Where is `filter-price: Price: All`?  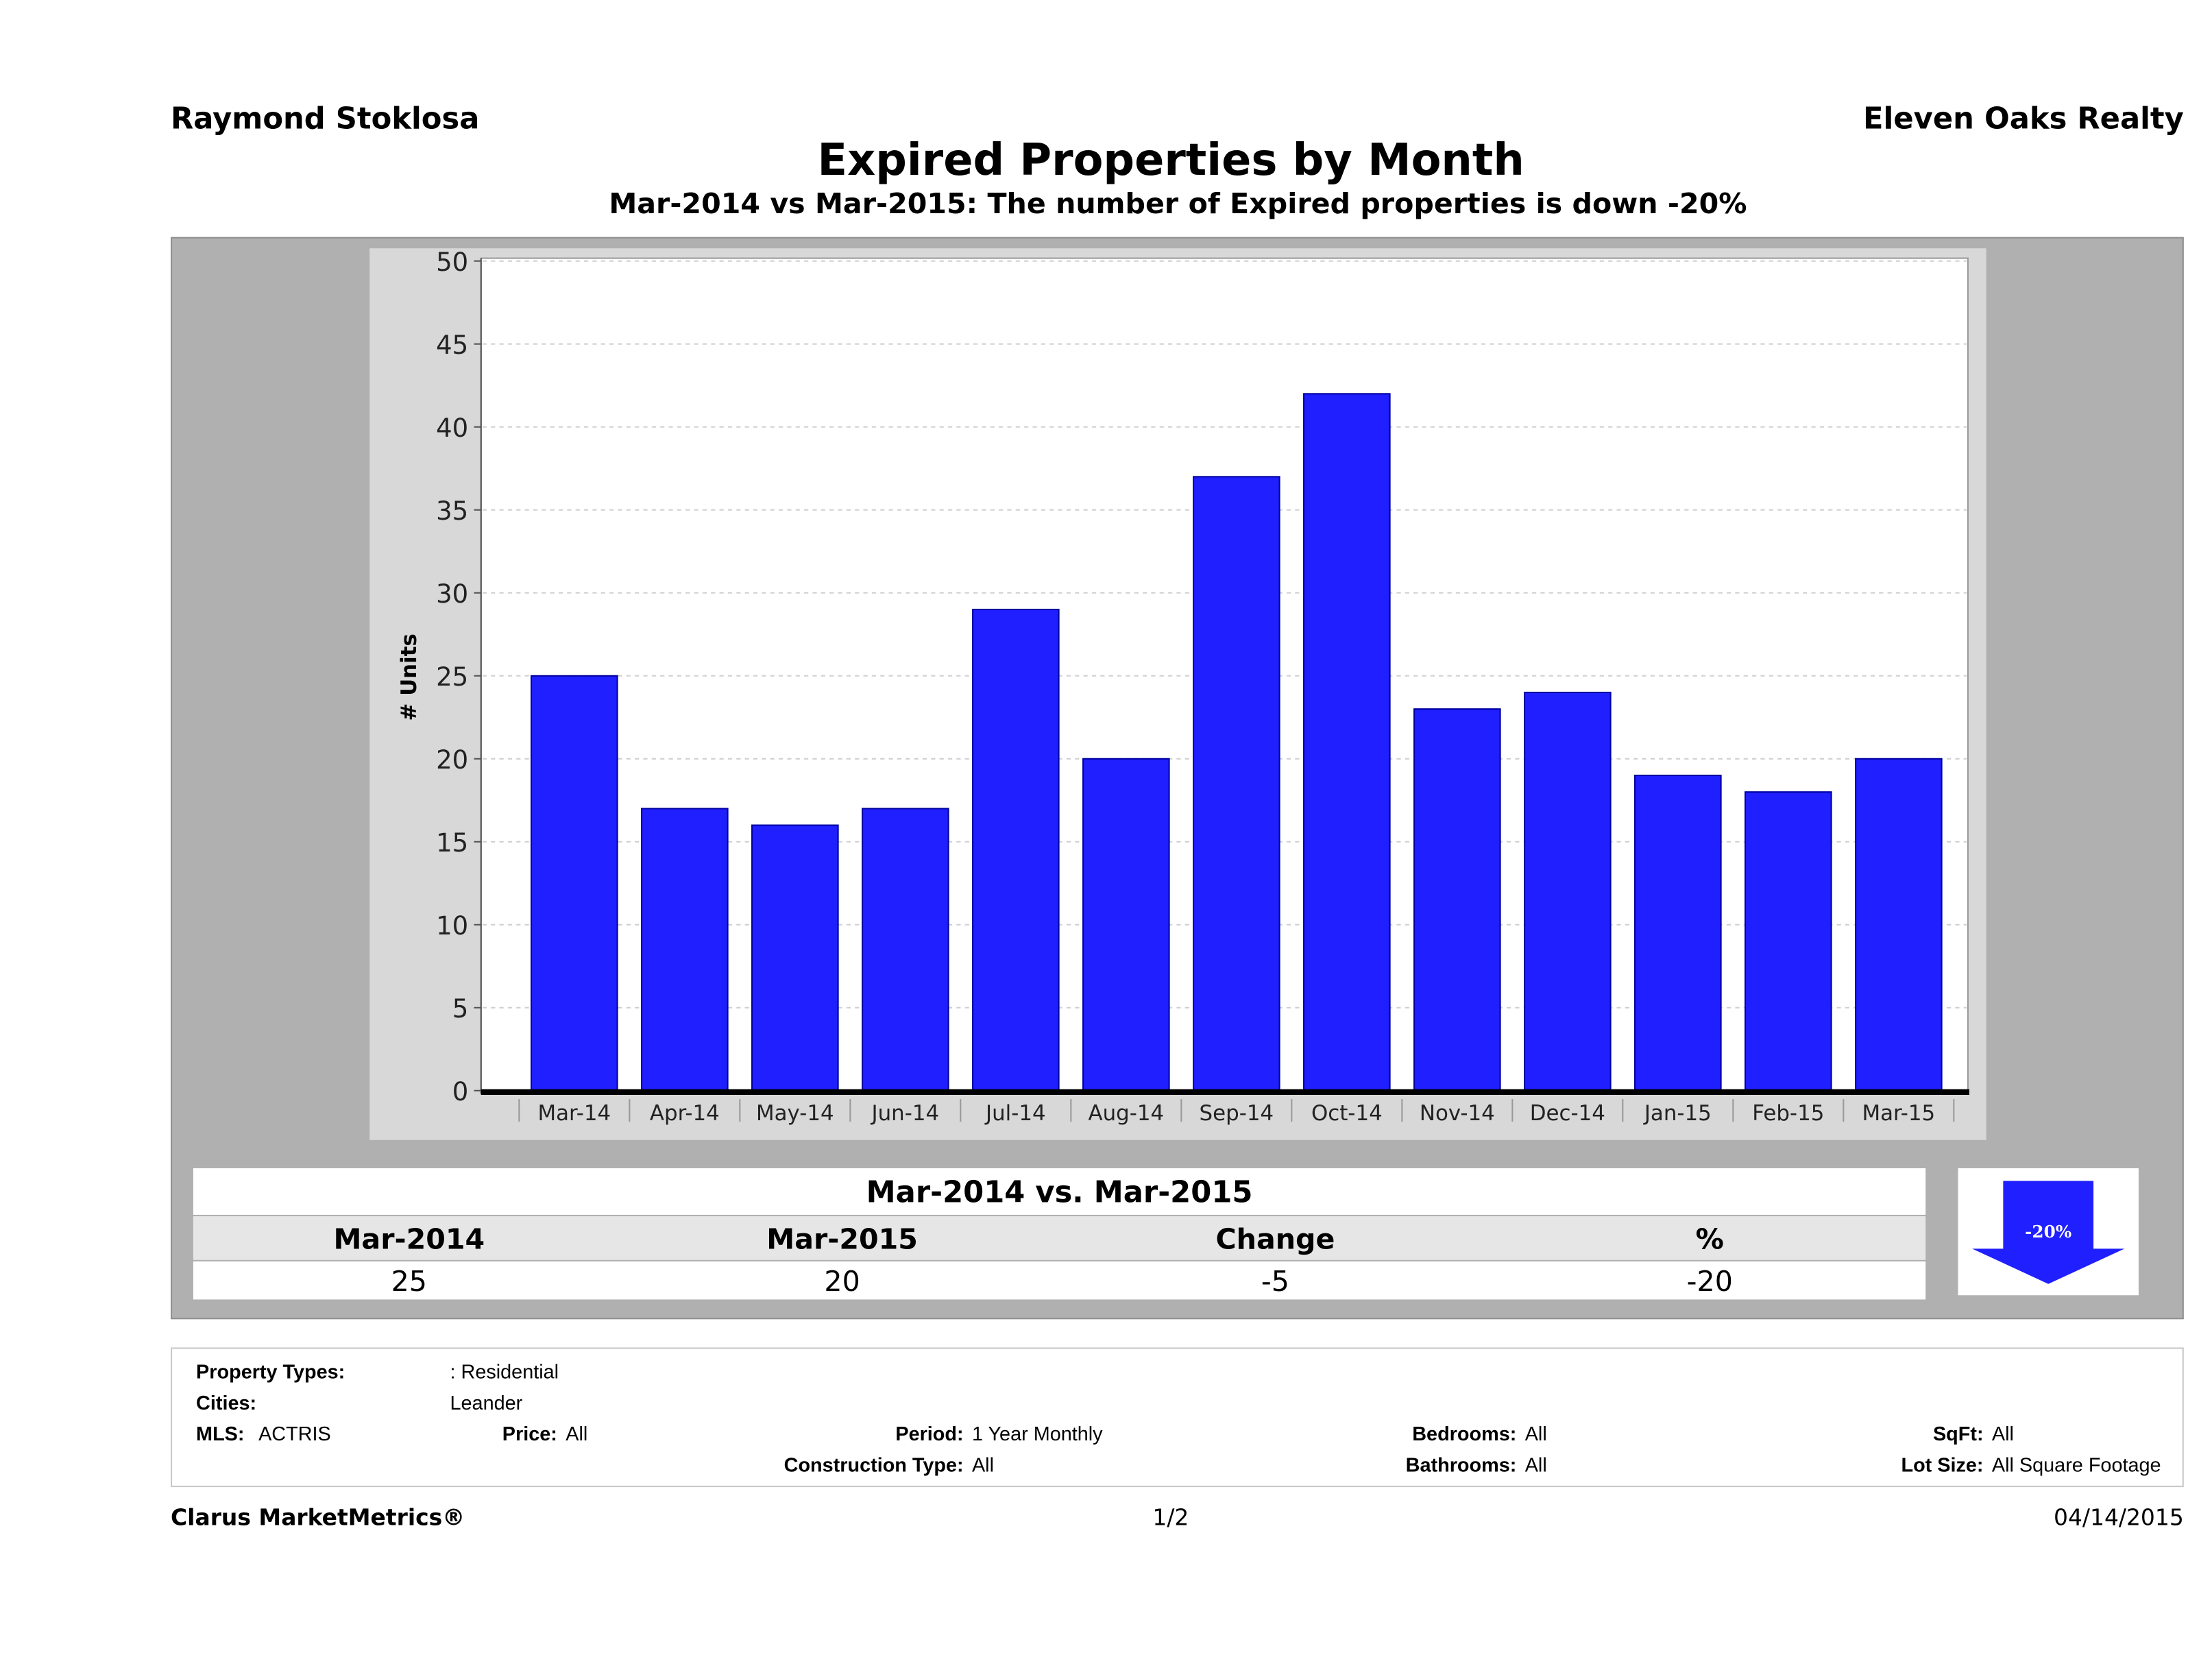 filter-price: Price: All is located at coordinates (452, 1433).